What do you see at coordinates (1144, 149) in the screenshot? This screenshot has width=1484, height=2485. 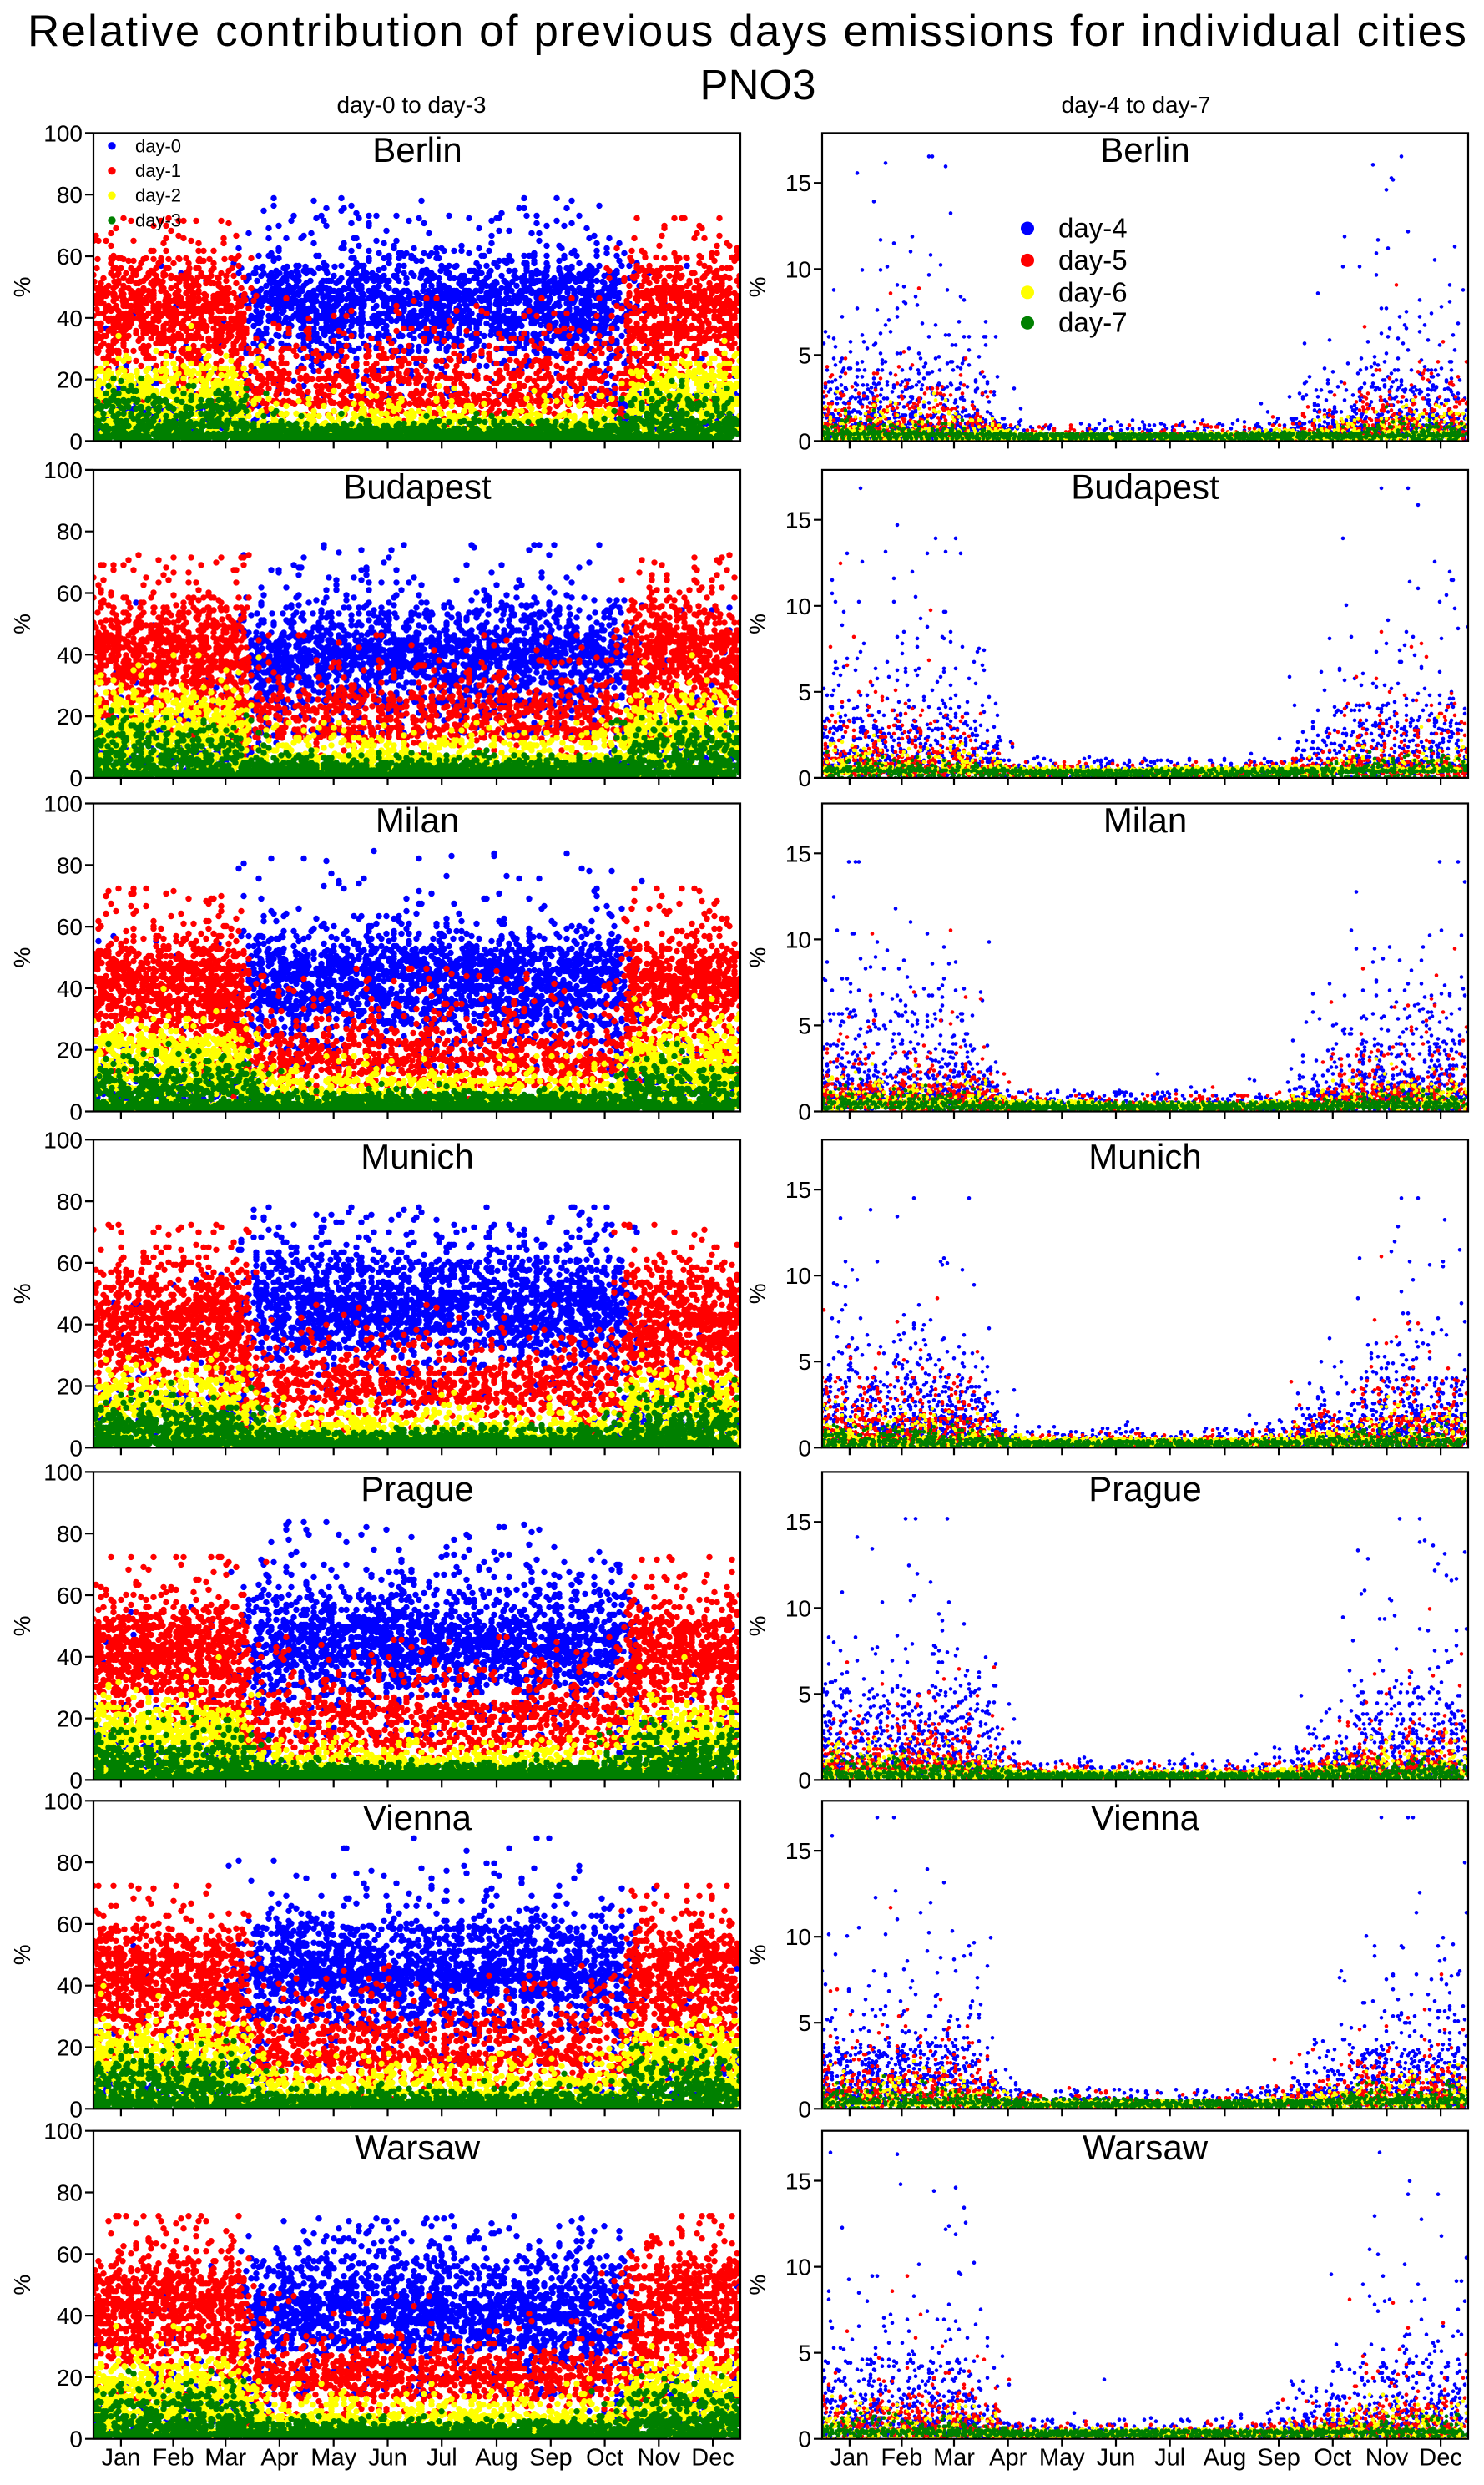 I see `svg-text: Berlin` at bounding box center [1144, 149].